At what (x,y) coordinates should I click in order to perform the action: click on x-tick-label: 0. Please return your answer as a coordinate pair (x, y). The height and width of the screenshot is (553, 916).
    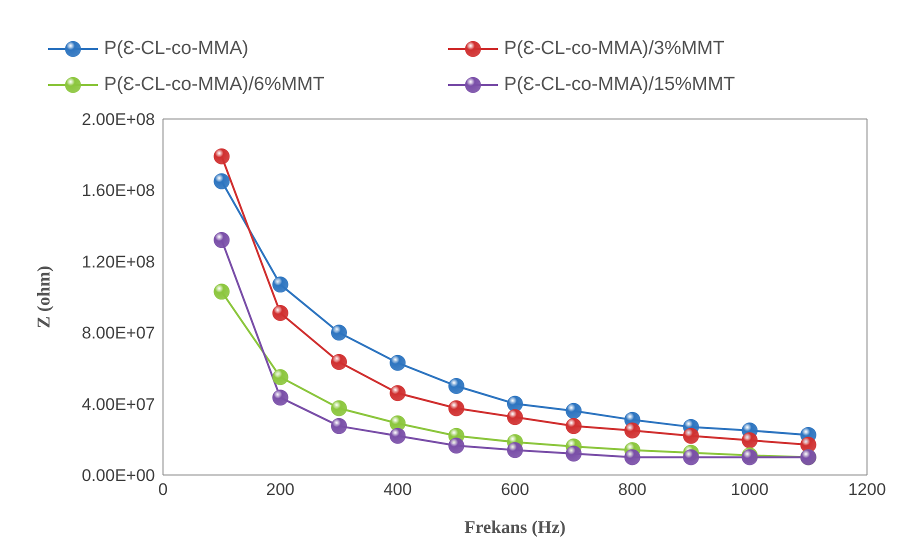
    Looking at the image, I should click on (163, 490).